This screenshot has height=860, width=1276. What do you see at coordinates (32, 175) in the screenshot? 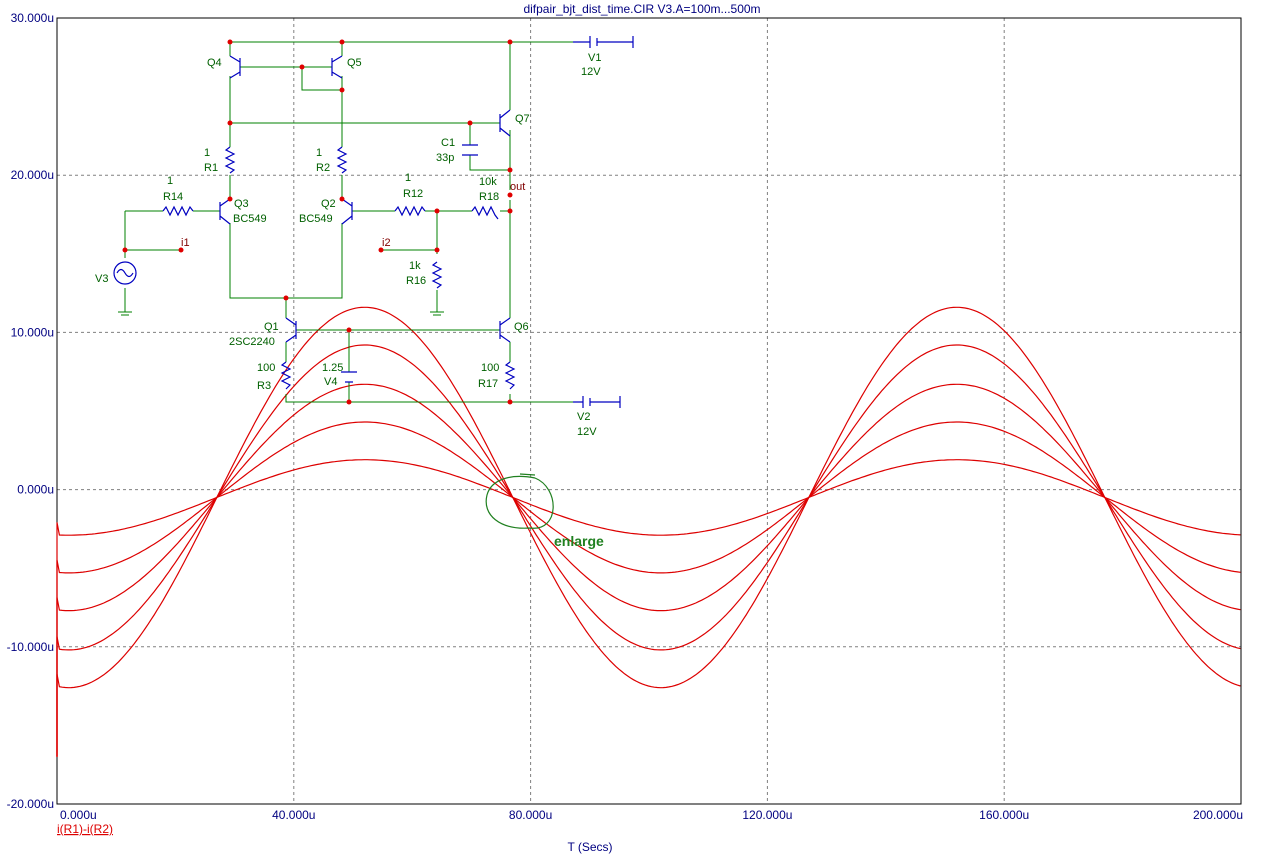
I see `y-tick-label: 20.000u` at bounding box center [32, 175].